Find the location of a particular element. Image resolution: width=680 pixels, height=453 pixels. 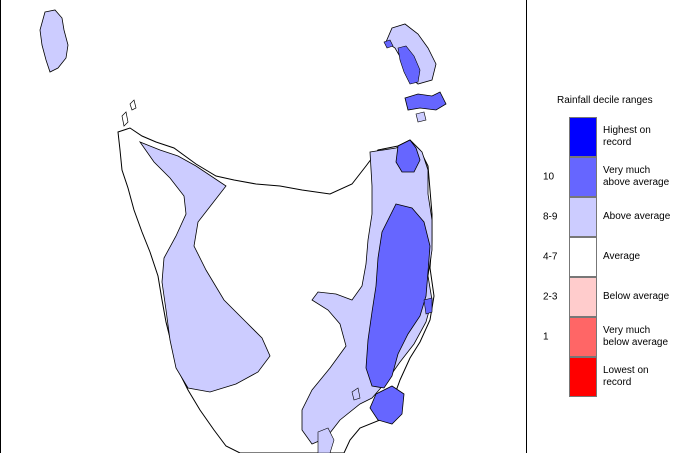

legend-range-label: 2-3 is located at coordinates (550, 297).